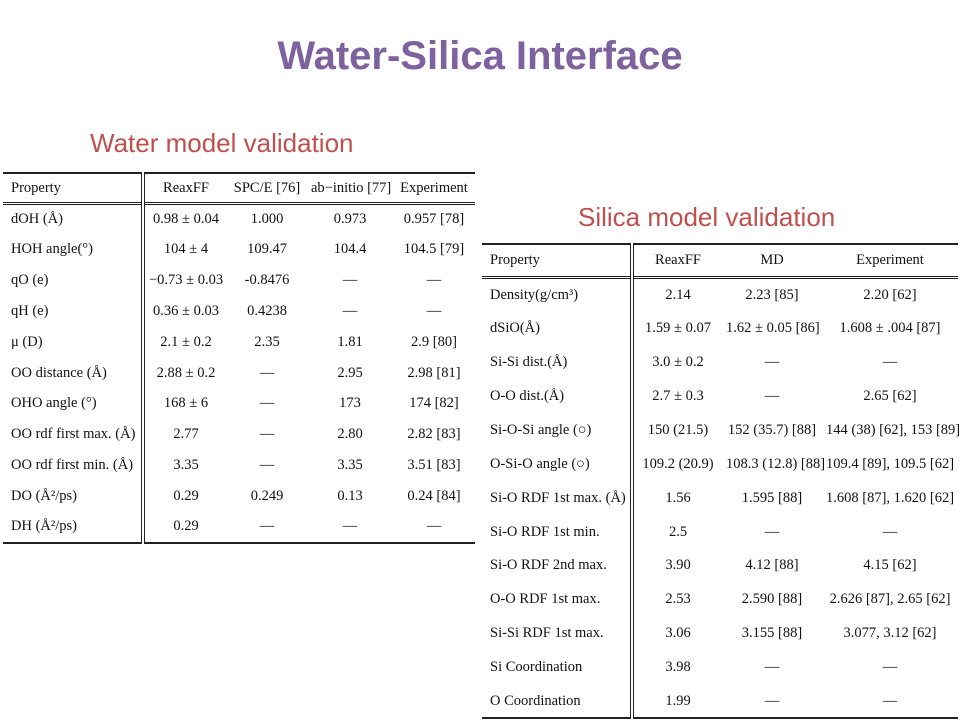  Describe the element at coordinates (720, 667) in the screenshot. I see `table-row: Si Coordination 3.98 — —` at that location.